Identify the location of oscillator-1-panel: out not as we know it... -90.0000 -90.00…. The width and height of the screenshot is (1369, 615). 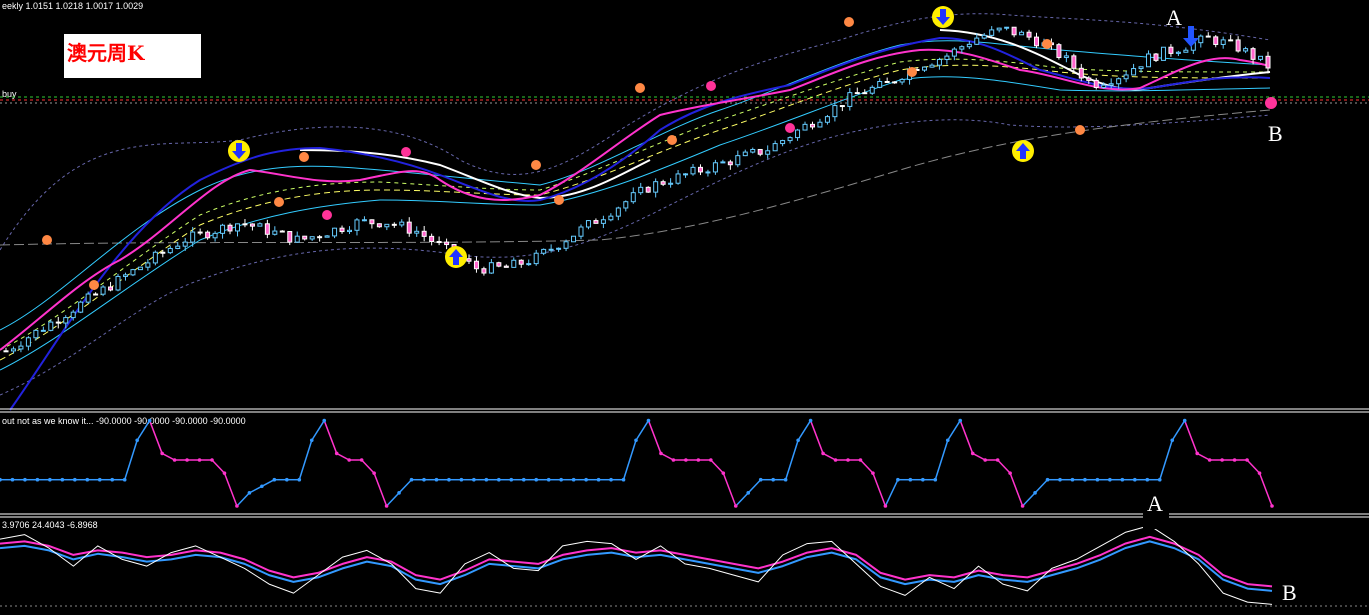
(637, 462).